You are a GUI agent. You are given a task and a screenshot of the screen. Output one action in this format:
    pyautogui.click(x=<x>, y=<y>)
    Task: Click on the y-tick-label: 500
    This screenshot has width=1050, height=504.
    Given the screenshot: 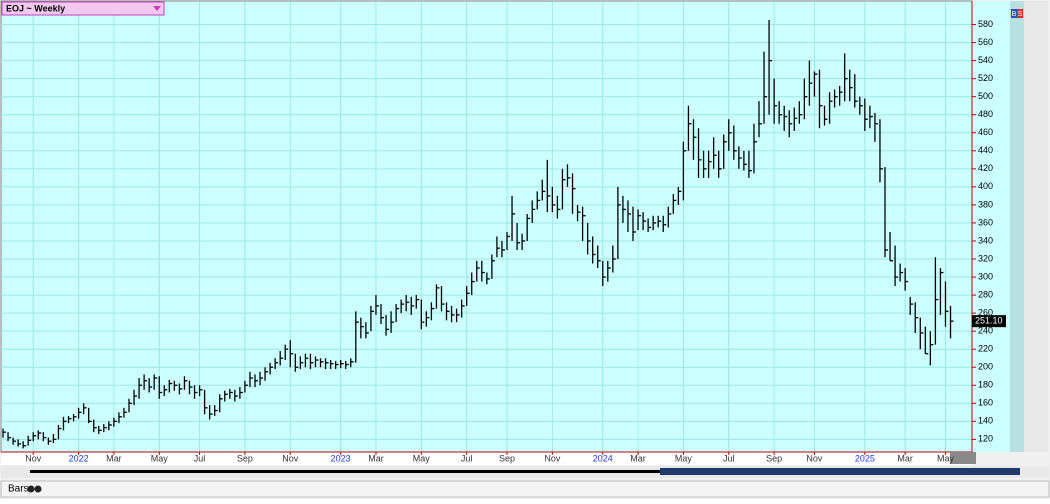 What is the action you would take?
    pyautogui.click(x=985, y=96)
    